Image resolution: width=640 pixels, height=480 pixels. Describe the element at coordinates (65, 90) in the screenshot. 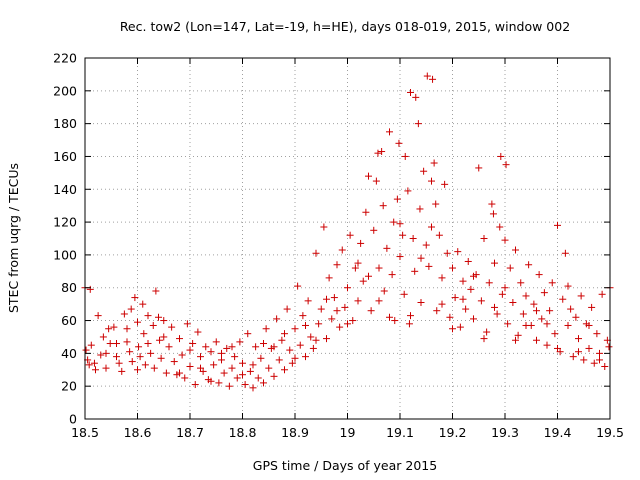

I see `y-tick-label: 200` at that location.